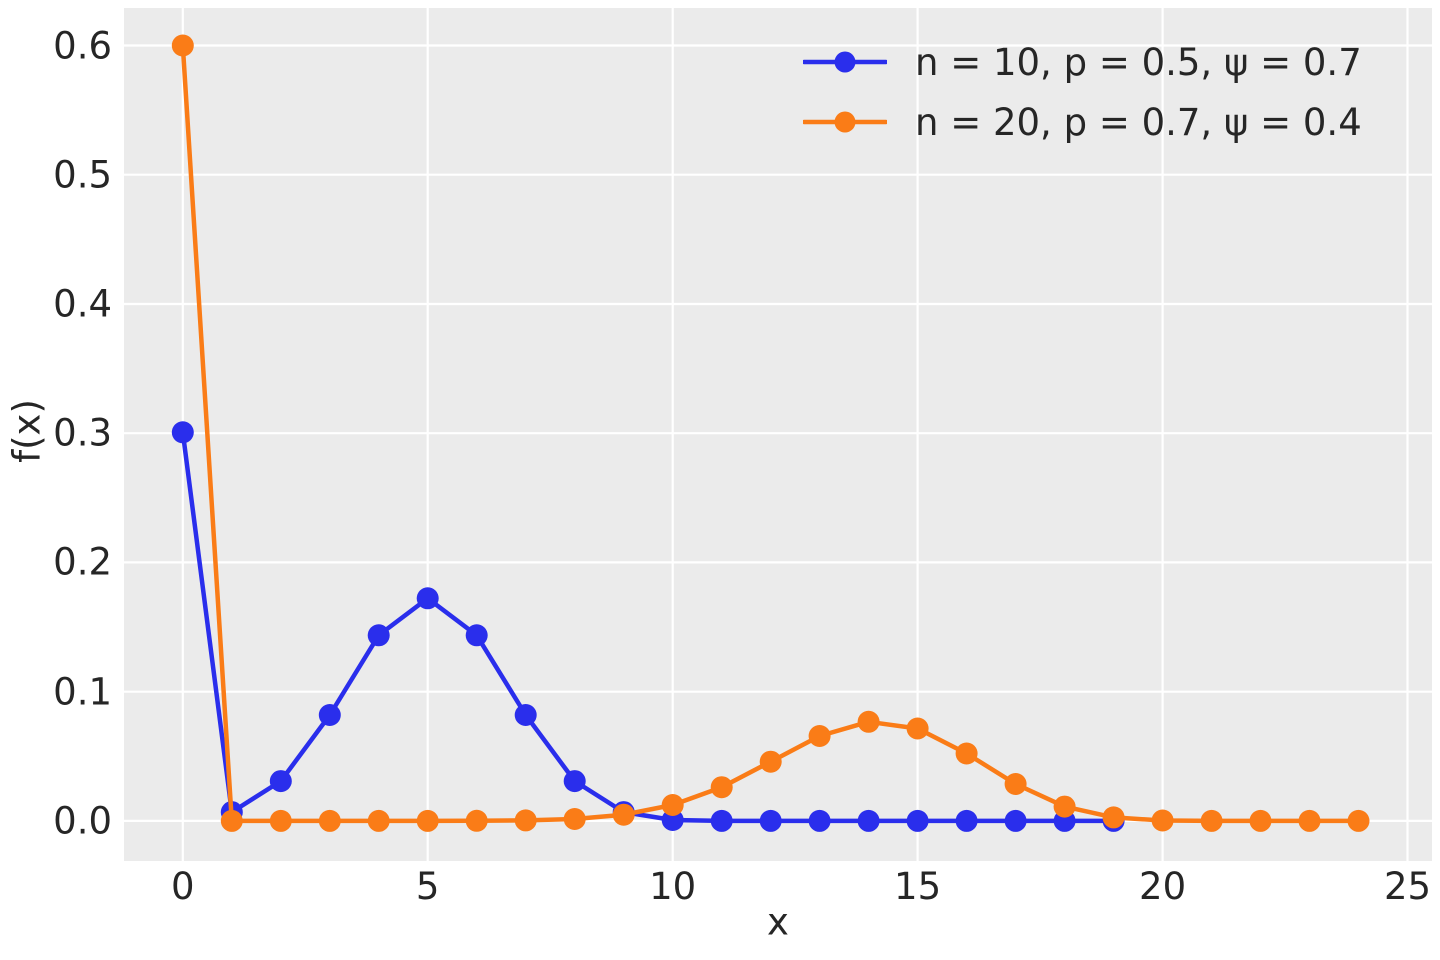 The height and width of the screenshot is (960, 1440). What do you see at coordinates (427, 886) in the screenshot?
I see `x-tick-label: 5` at bounding box center [427, 886].